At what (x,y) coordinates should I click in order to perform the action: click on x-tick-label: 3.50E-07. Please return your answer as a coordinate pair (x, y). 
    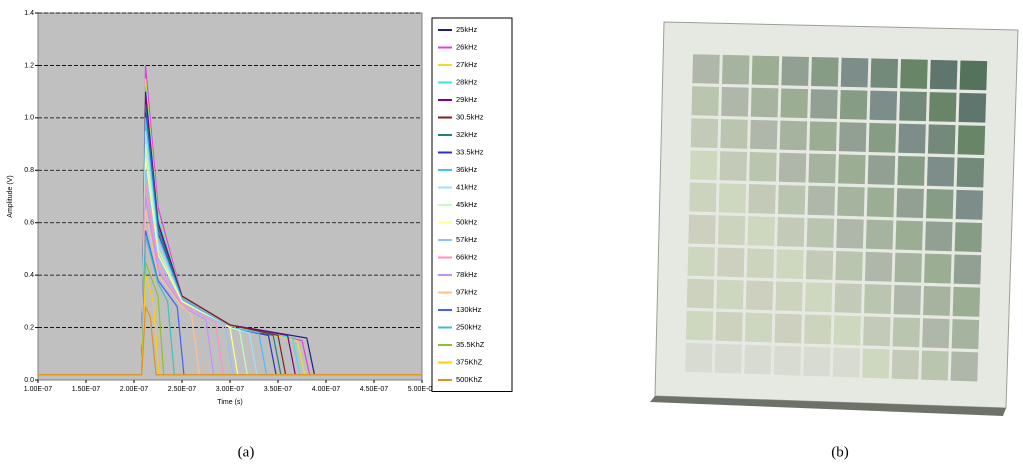
    Looking at the image, I should click on (278, 389).